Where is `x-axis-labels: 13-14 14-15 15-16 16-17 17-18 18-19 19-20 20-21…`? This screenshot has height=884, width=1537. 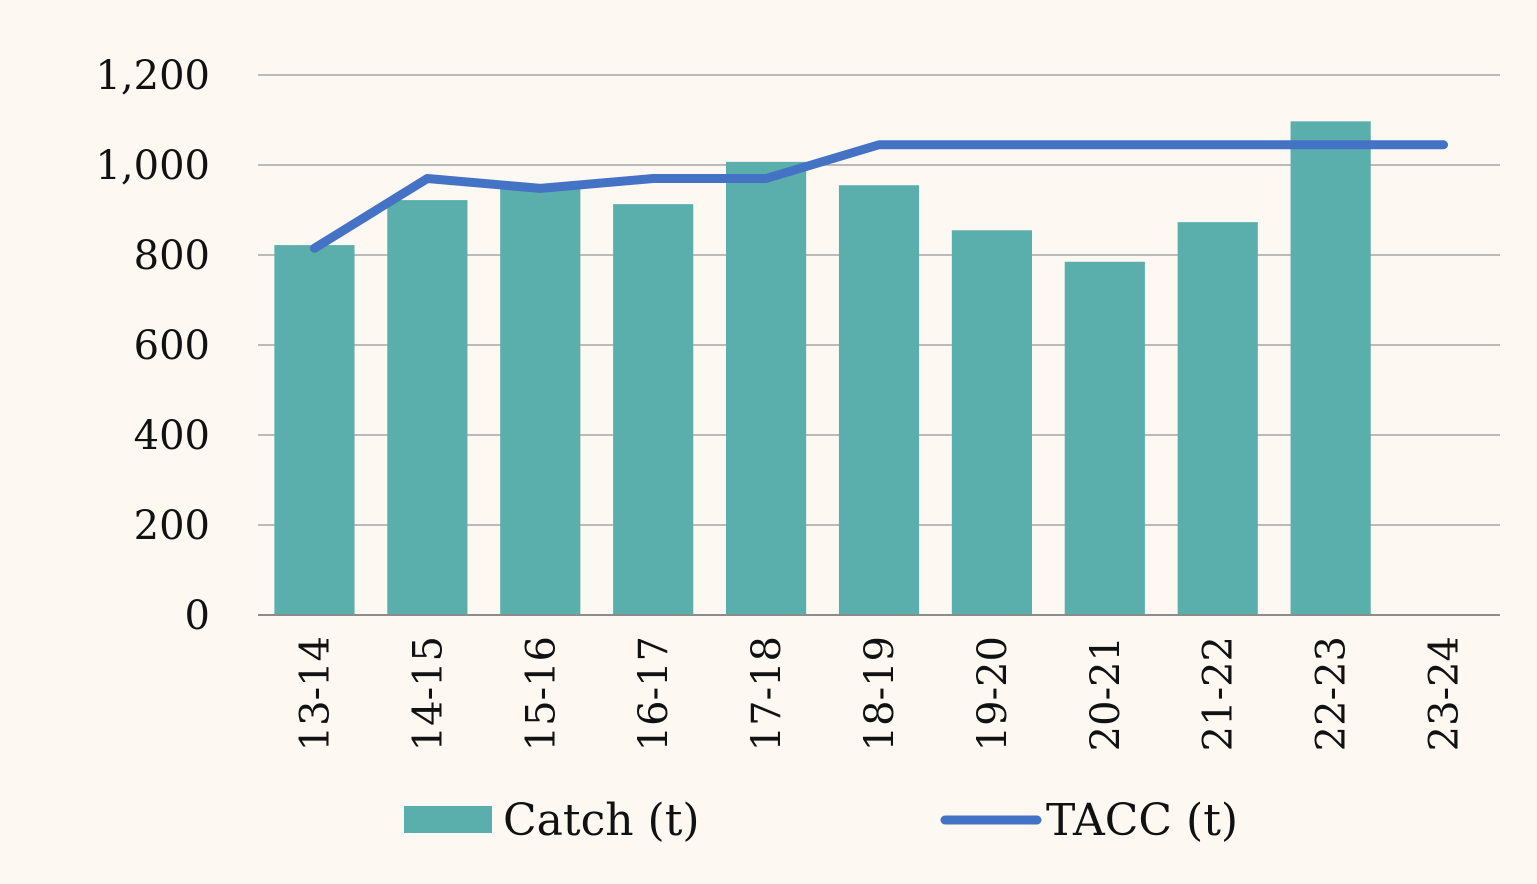 x-axis-labels: 13-14 14-15 15-16 16-17 17-18 18-19 19-20 20-21… is located at coordinates (879, 693).